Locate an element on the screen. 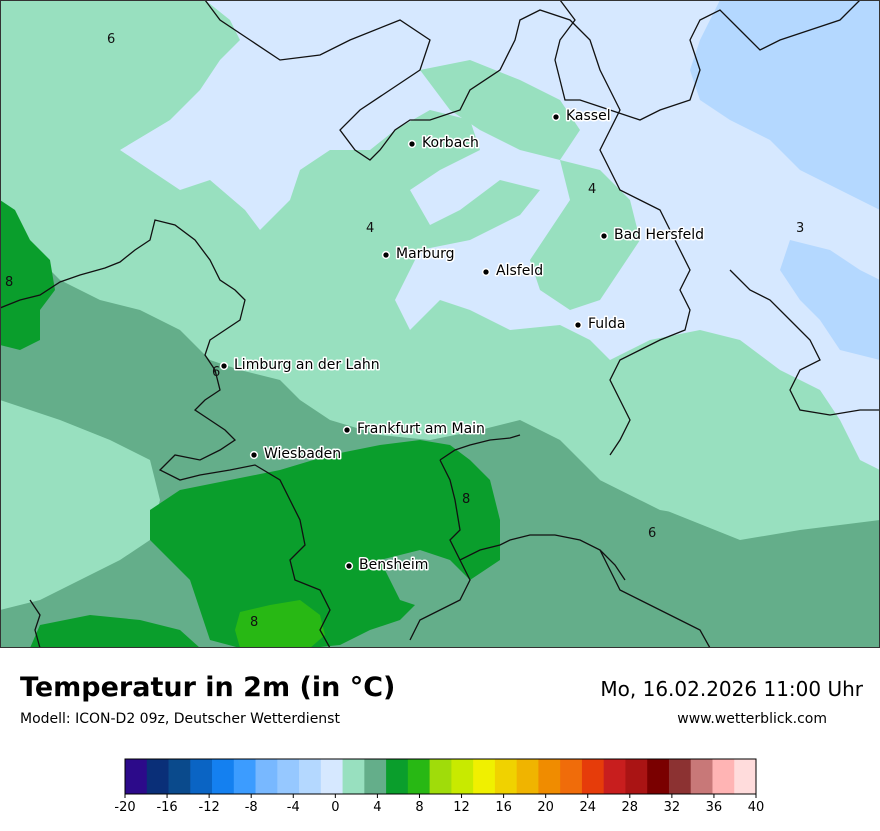 The width and height of the screenshot is (880, 831). legend-frame is located at coordinates (440, 776).